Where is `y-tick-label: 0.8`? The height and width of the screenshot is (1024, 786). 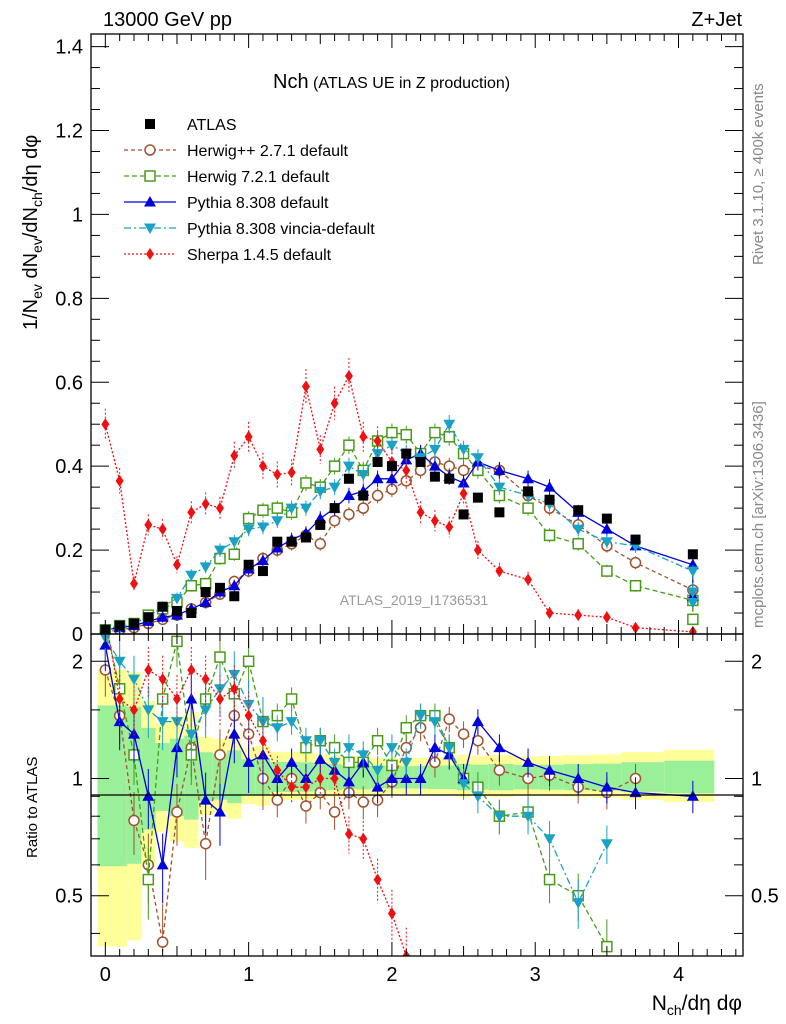 y-tick-label: 0.8 is located at coordinates (69, 299).